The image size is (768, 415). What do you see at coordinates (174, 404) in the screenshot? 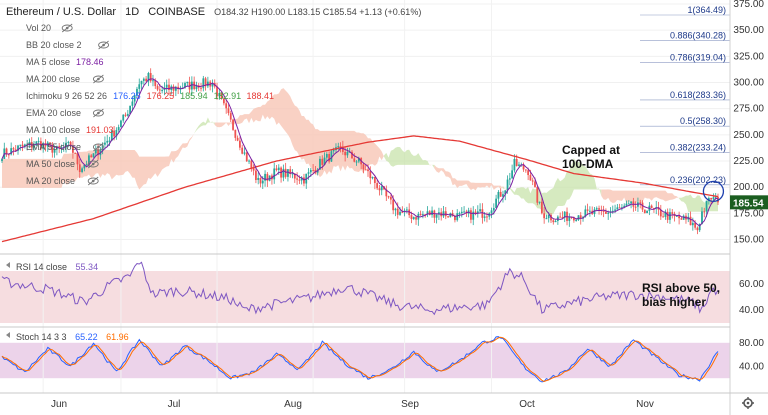
I see `time-tick-label: Jul` at bounding box center [174, 404].